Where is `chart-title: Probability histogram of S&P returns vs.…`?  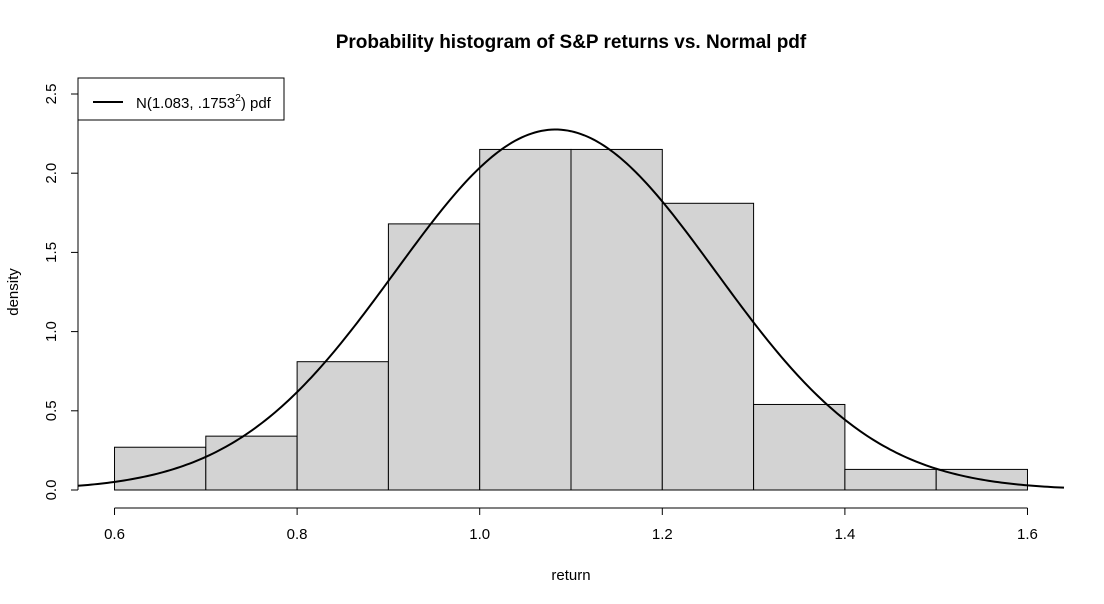 chart-title: Probability histogram of S&P returns vs.… is located at coordinates (571, 42).